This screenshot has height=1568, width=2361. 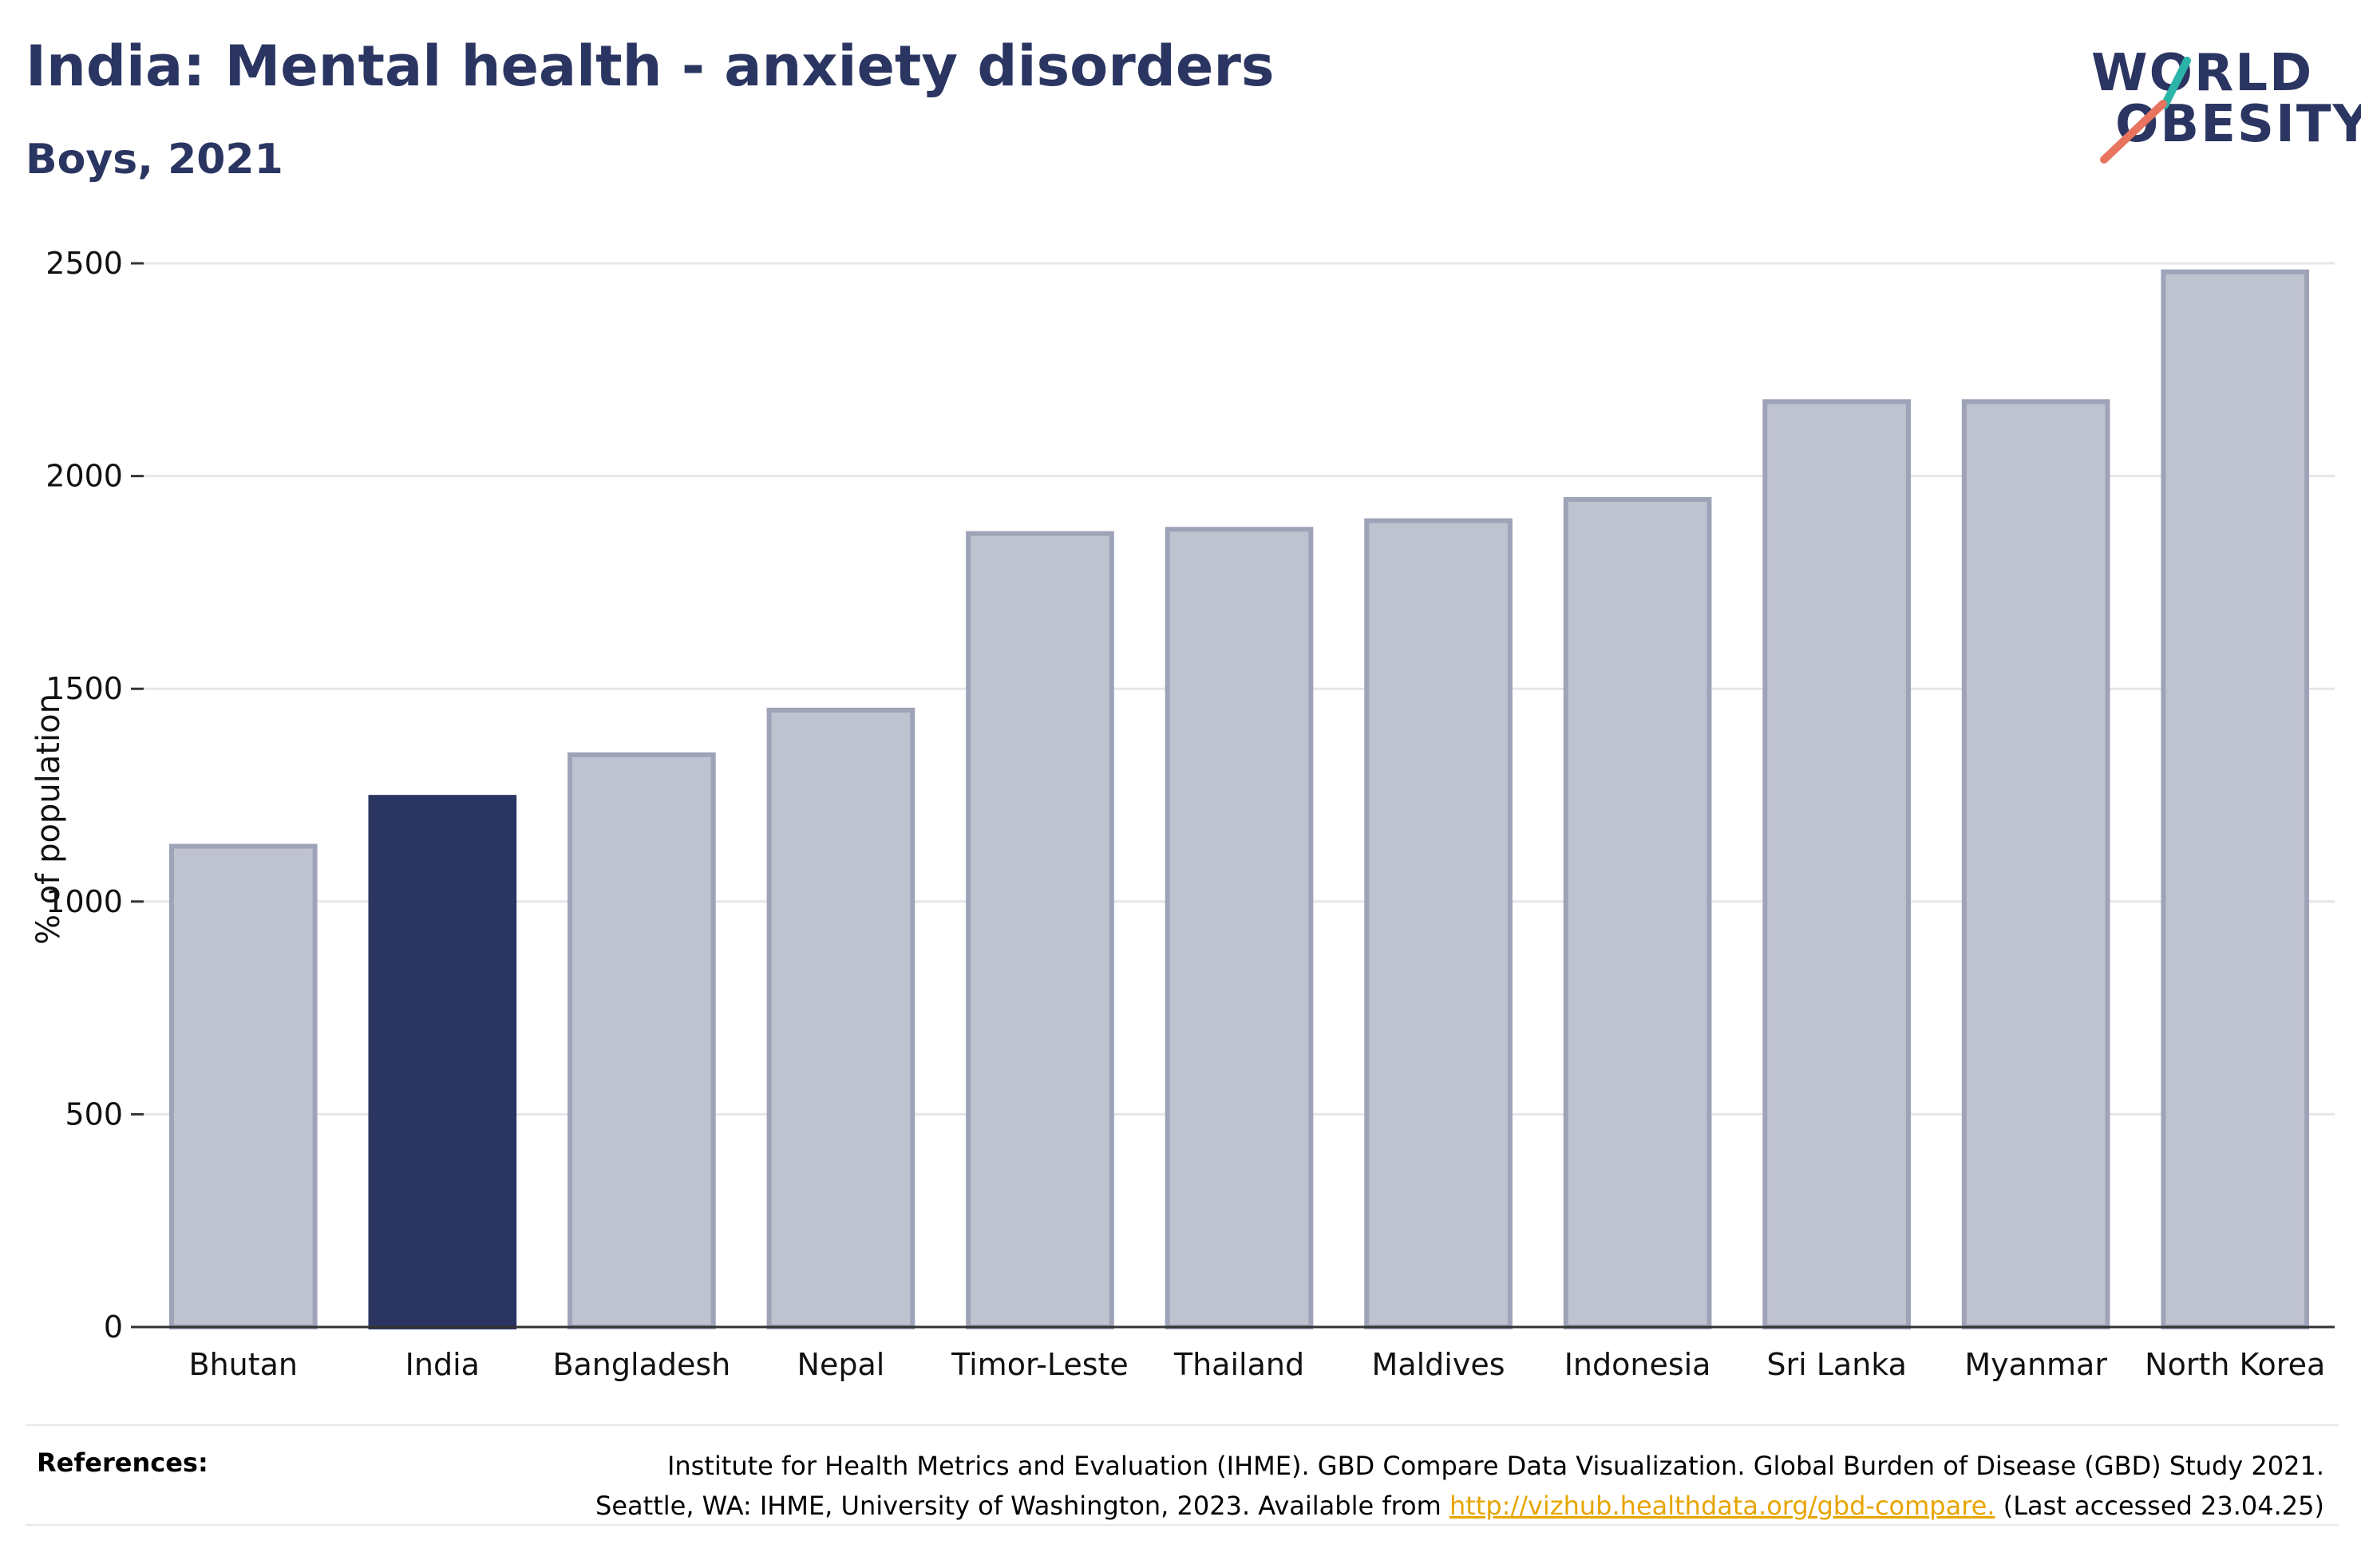 I want to click on bar-india, so click(x=442, y=1062).